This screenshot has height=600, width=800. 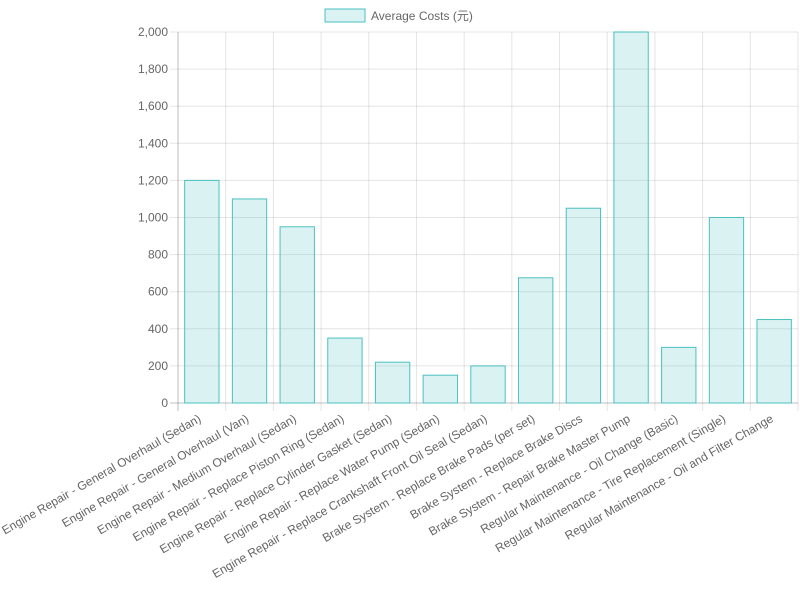 I want to click on y-tick-label: 200, so click(x=158, y=366).